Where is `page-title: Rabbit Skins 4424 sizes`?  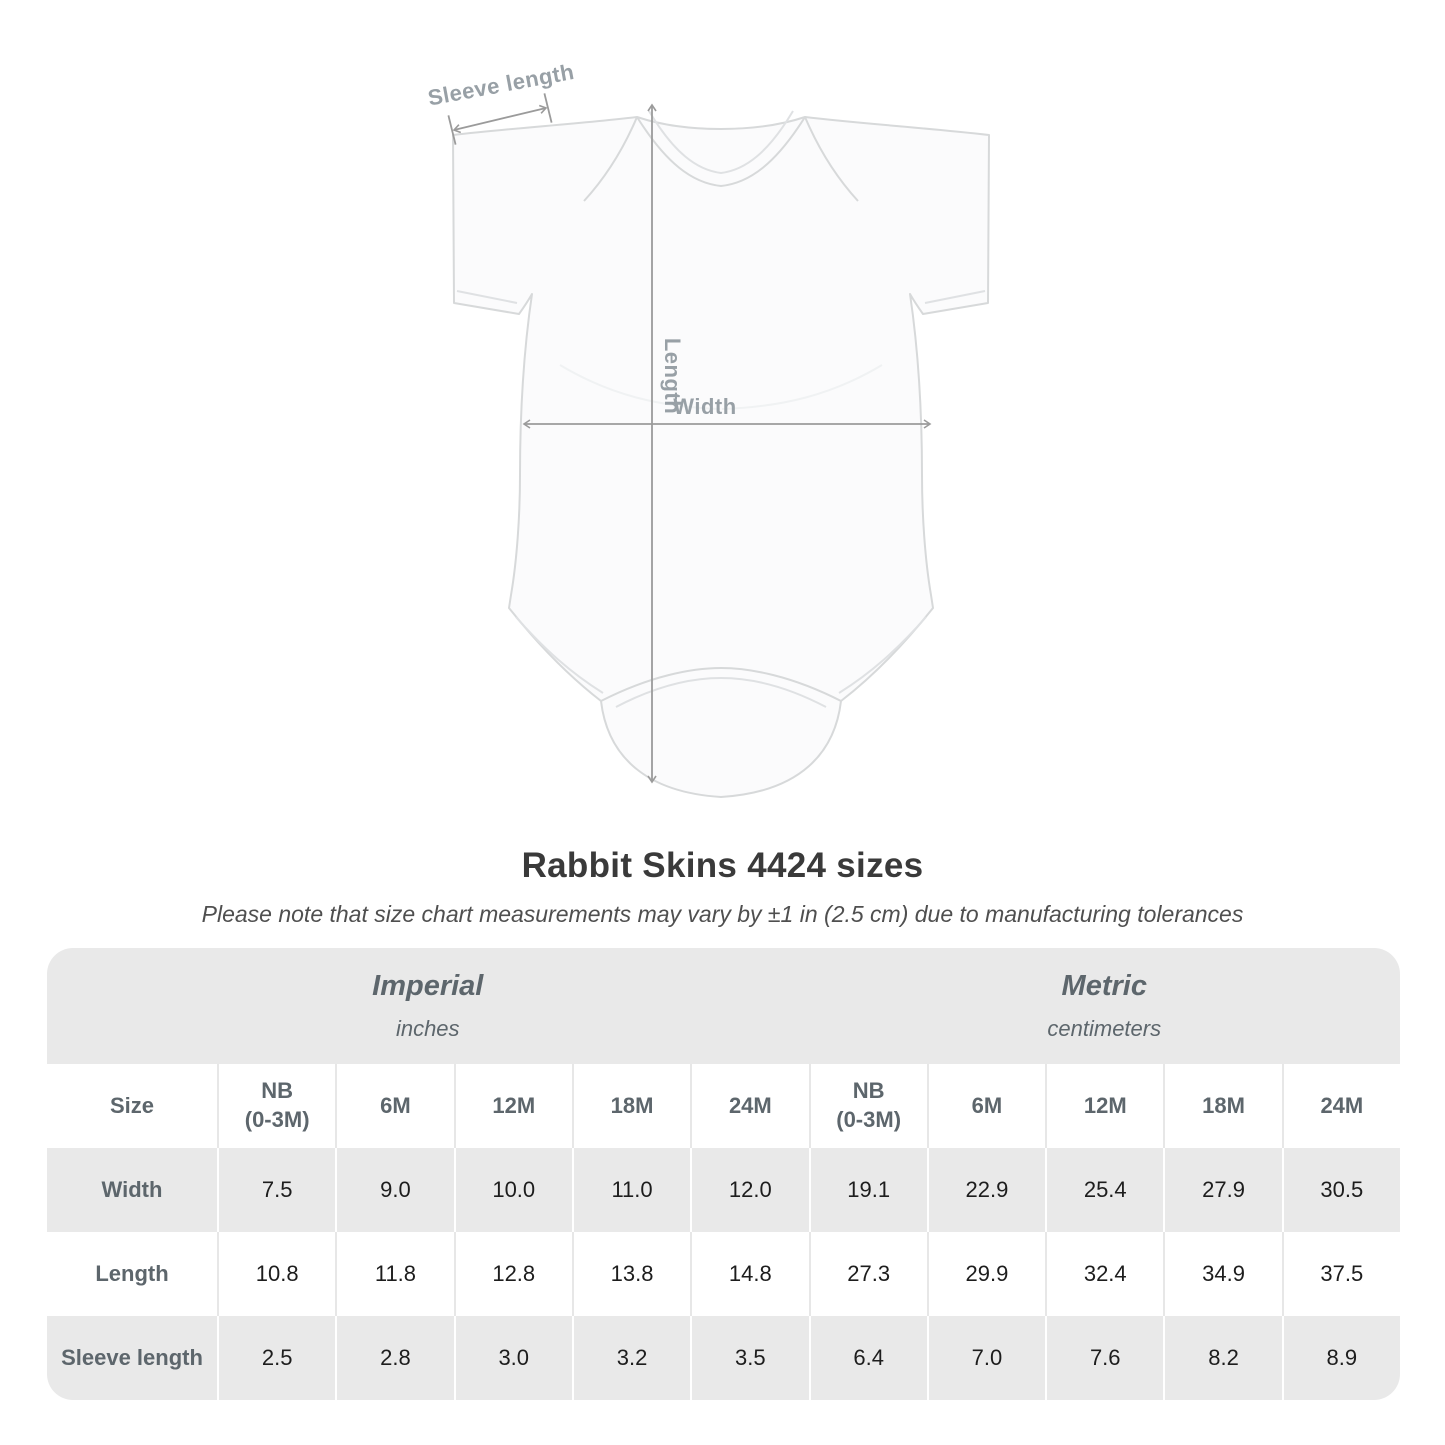 page-title: Rabbit Skins 4424 sizes is located at coordinates (722, 865).